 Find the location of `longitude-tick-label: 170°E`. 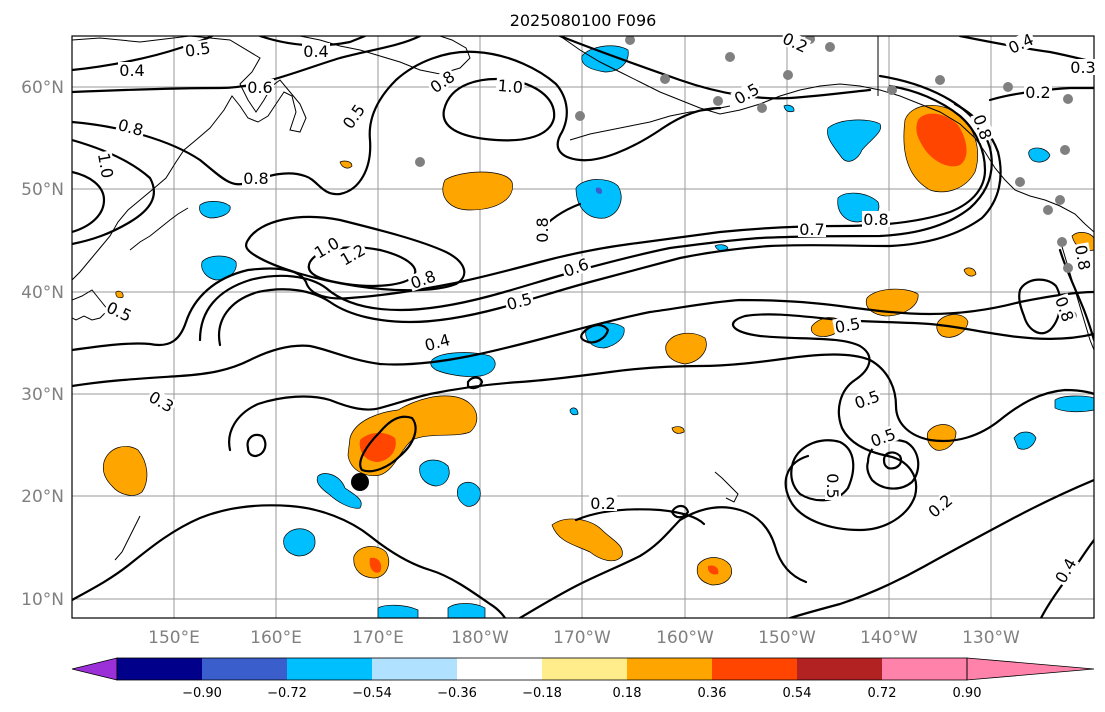

longitude-tick-label: 170°E is located at coordinates (378, 638).